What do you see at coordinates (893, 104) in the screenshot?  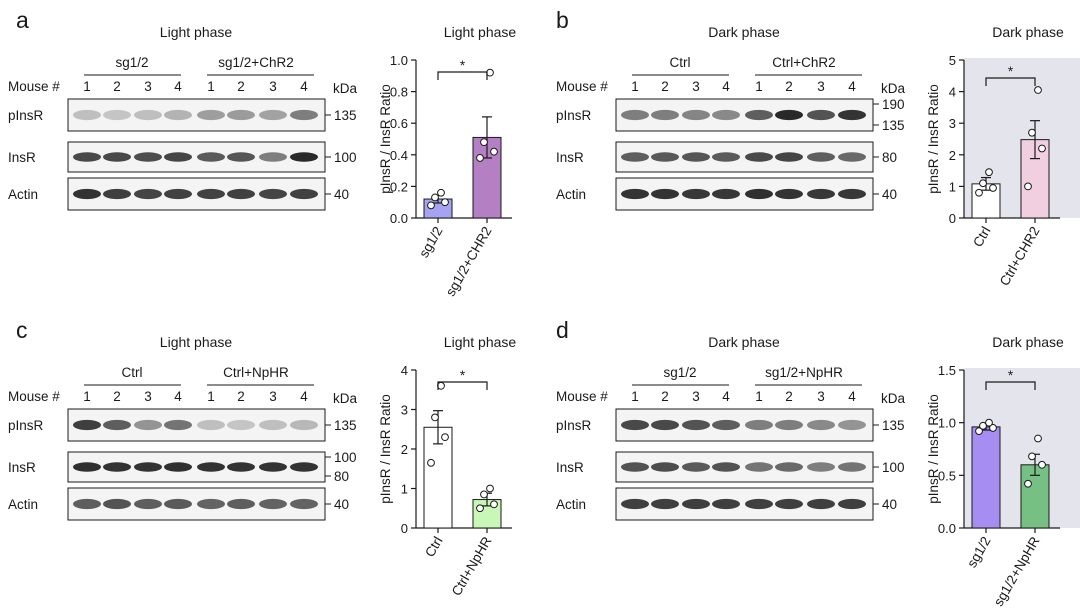 I see `kda-marker: 190` at bounding box center [893, 104].